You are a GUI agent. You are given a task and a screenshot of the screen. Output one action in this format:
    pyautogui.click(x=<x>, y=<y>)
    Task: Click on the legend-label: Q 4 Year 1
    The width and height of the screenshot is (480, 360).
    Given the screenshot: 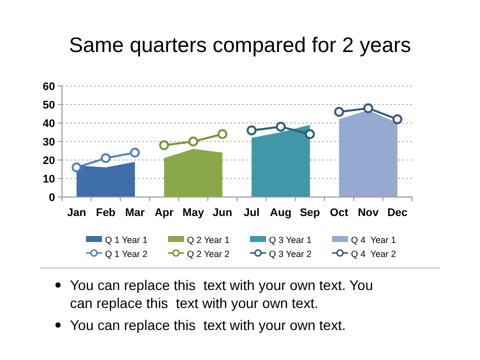 What is the action you would take?
    pyautogui.click(x=373, y=240)
    